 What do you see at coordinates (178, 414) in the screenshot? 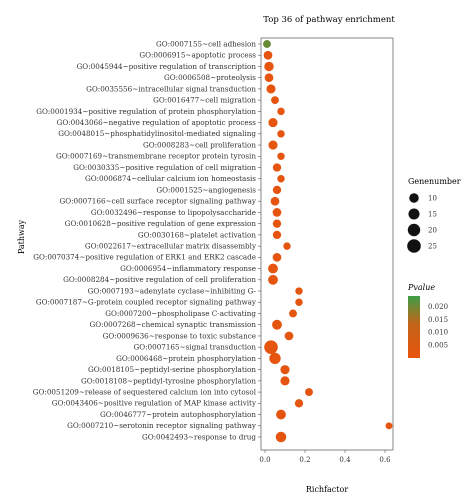
I see `y-tick-label: GO:0046777~protein autophosphorylation` at bounding box center [178, 414].